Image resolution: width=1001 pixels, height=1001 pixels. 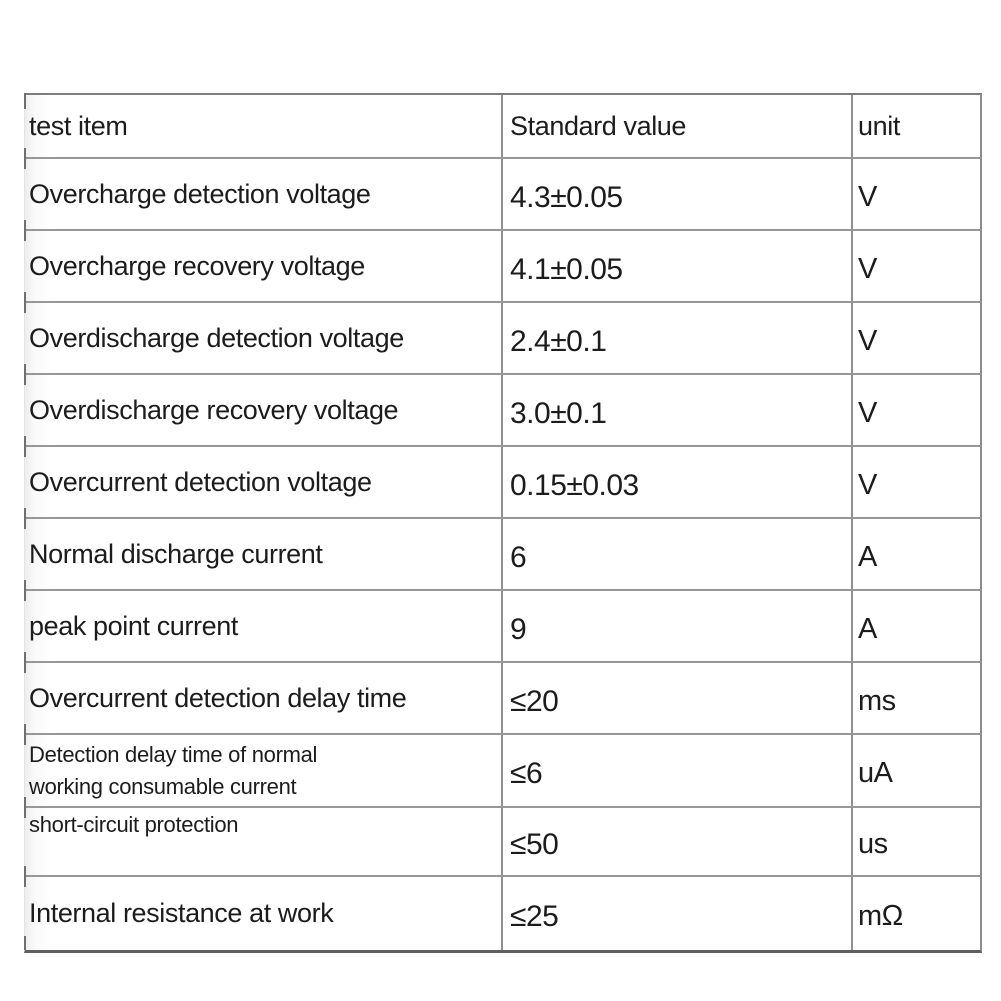 I want to click on table-header-row: test item Standard value unit, so click(x=502, y=126).